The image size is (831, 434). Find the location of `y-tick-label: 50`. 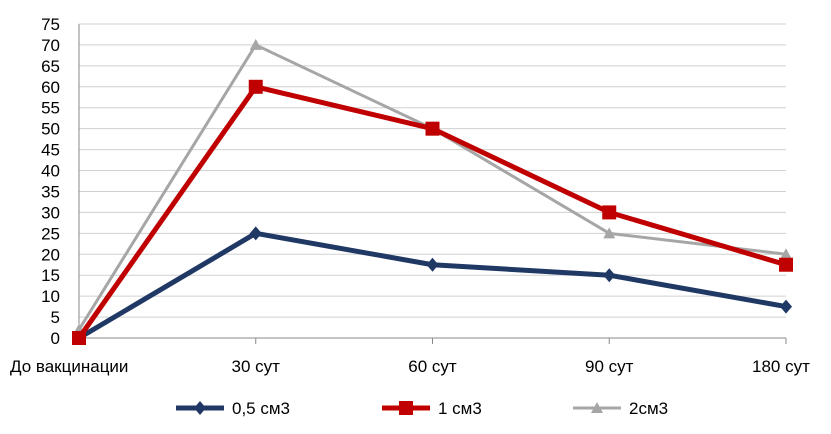

y-tick-label: 50 is located at coordinates (50, 129).